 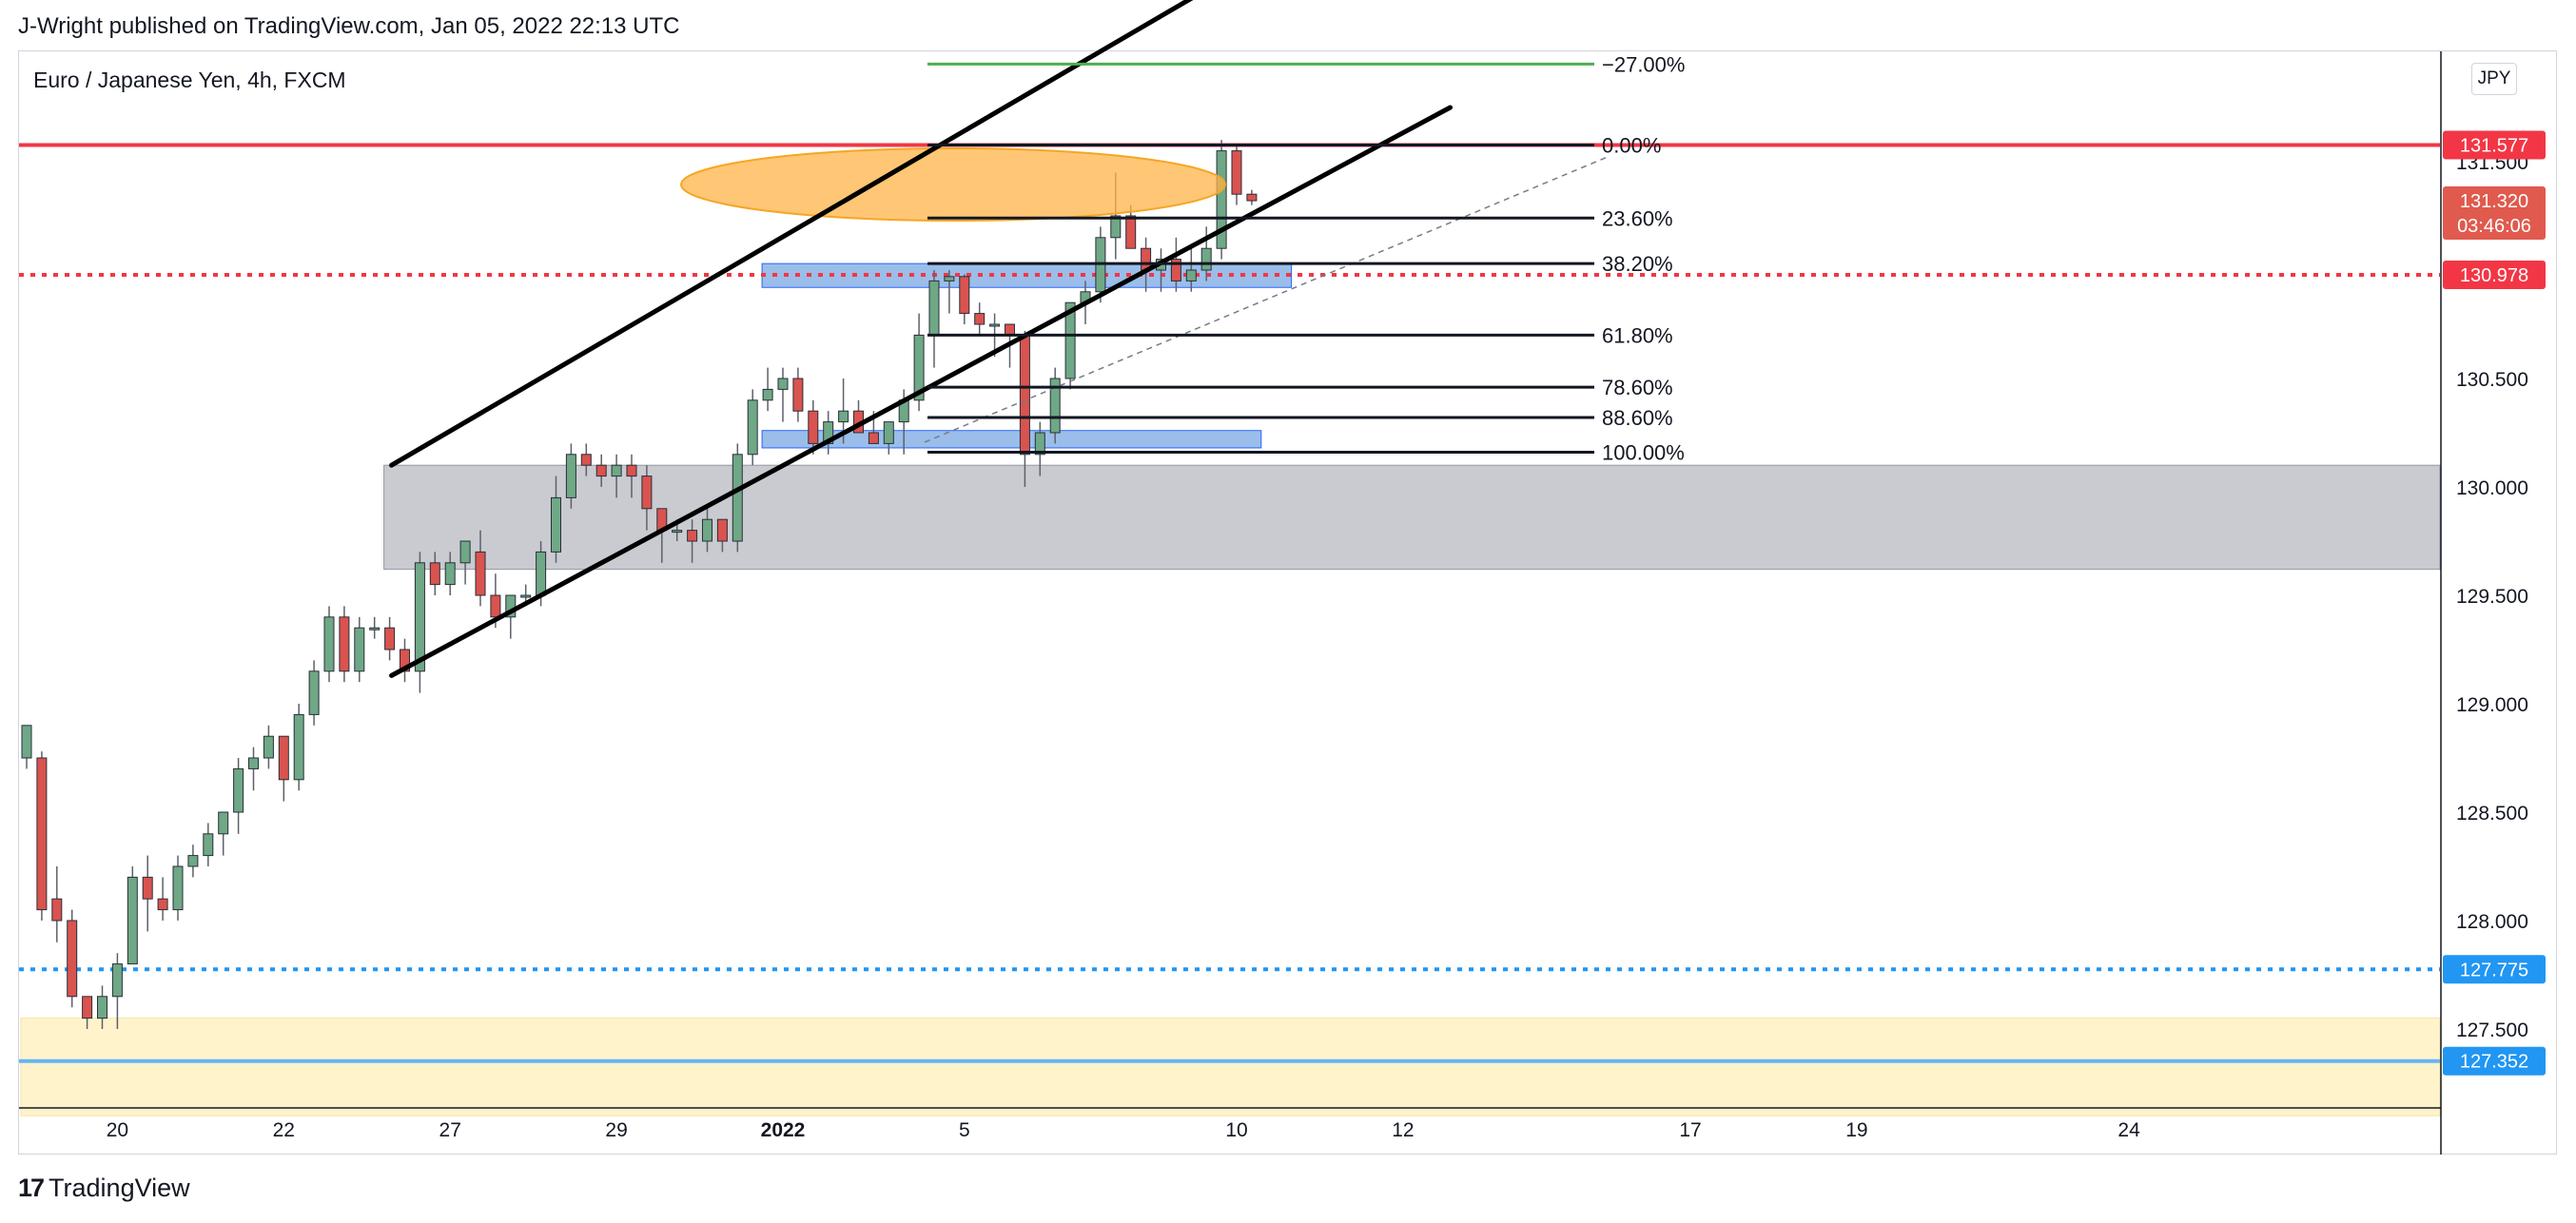 What do you see at coordinates (953, 184) in the screenshot?
I see `resistance-ellipse` at bounding box center [953, 184].